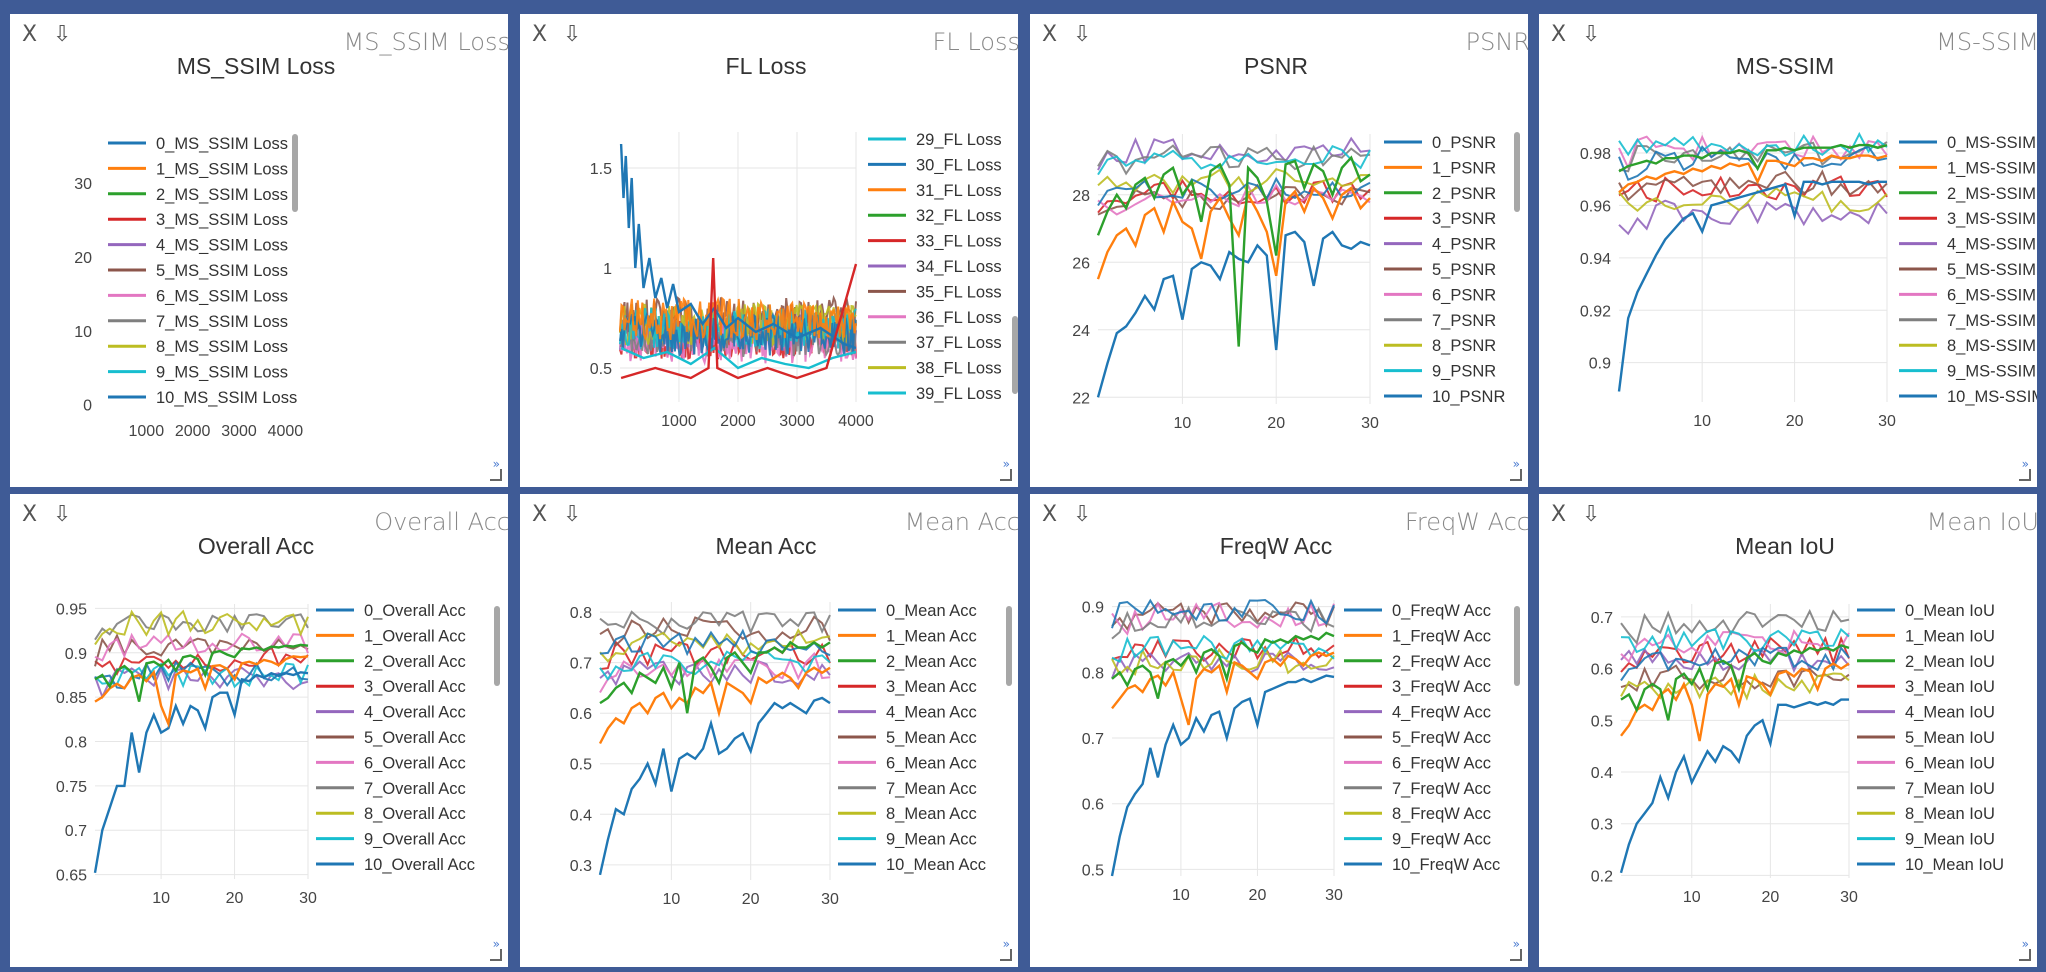 The image size is (2046, 972). Describe the element at coordinates (1926, 763) in the screenshot. I see `legend-item: 6_Mean IoU` at that location.